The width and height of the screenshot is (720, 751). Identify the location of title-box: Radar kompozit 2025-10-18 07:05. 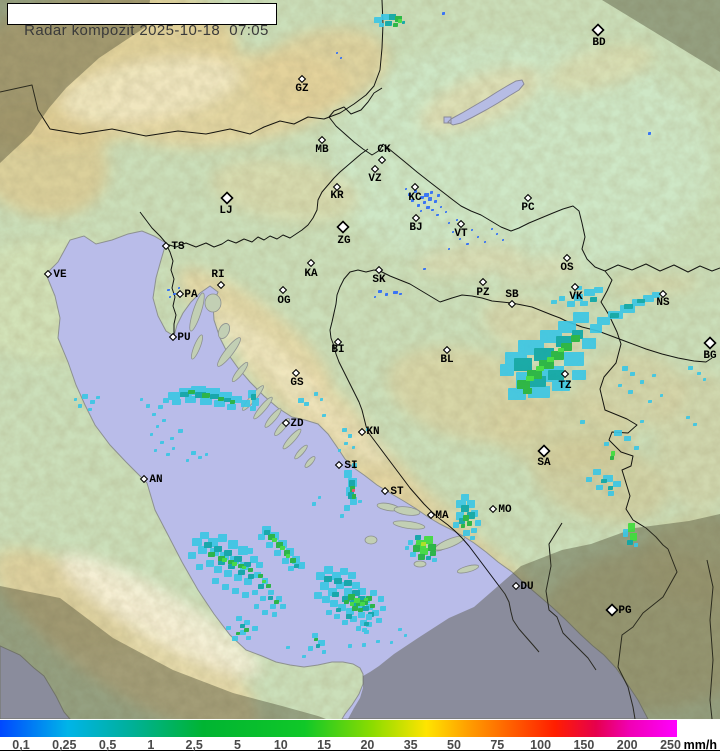
(142, 21).